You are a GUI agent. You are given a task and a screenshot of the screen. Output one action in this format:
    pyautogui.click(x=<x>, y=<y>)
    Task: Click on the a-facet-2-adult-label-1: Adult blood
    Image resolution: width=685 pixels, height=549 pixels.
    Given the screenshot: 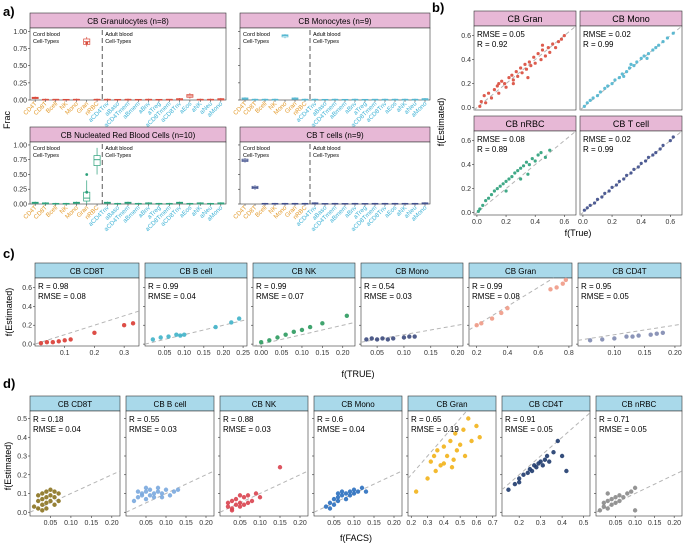 What is the action you would take?
    pyautogui.click(x=119, y=149)
    